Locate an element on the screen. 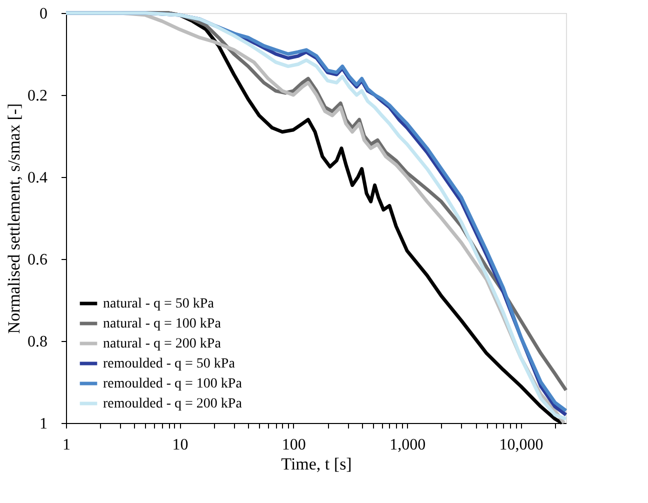 This screenshot has height=503, width=648. y-tick-label: 0.4 is located at coordinates (38, 178).